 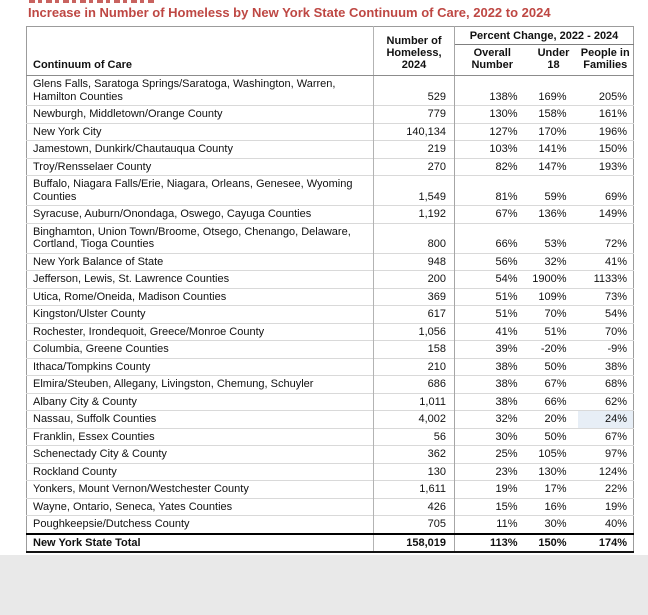 What do you see at coordinates (553, 60) in the screenshot?
I see `col-header-under-18: Under 18` at bounding box center [553, 60].